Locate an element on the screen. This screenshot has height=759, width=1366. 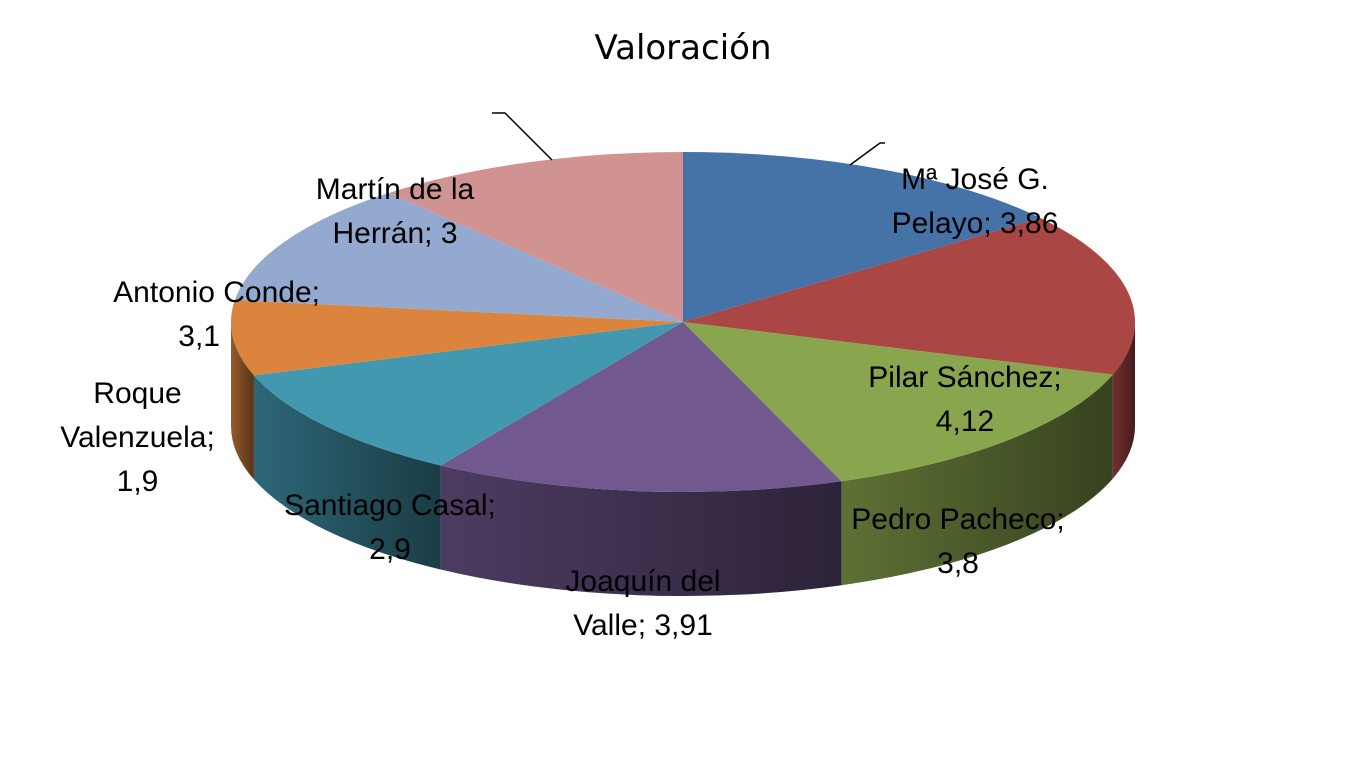
leader-lines is located at coordinates (688, 139).